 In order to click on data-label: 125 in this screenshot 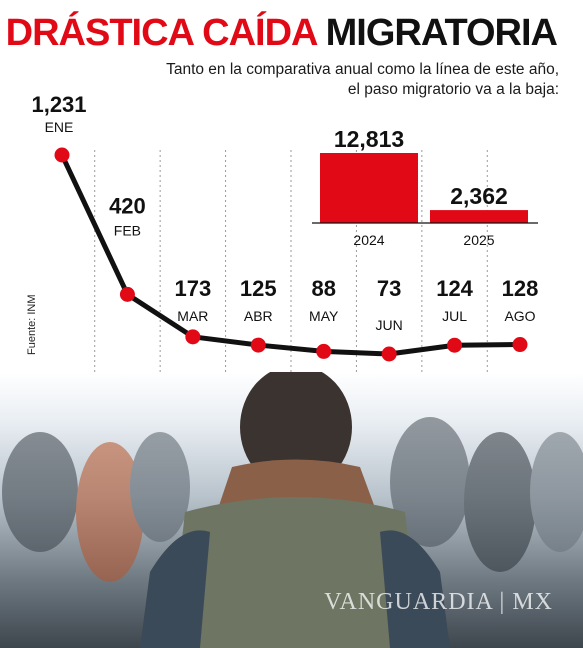, I will do `click(258, 288)`.